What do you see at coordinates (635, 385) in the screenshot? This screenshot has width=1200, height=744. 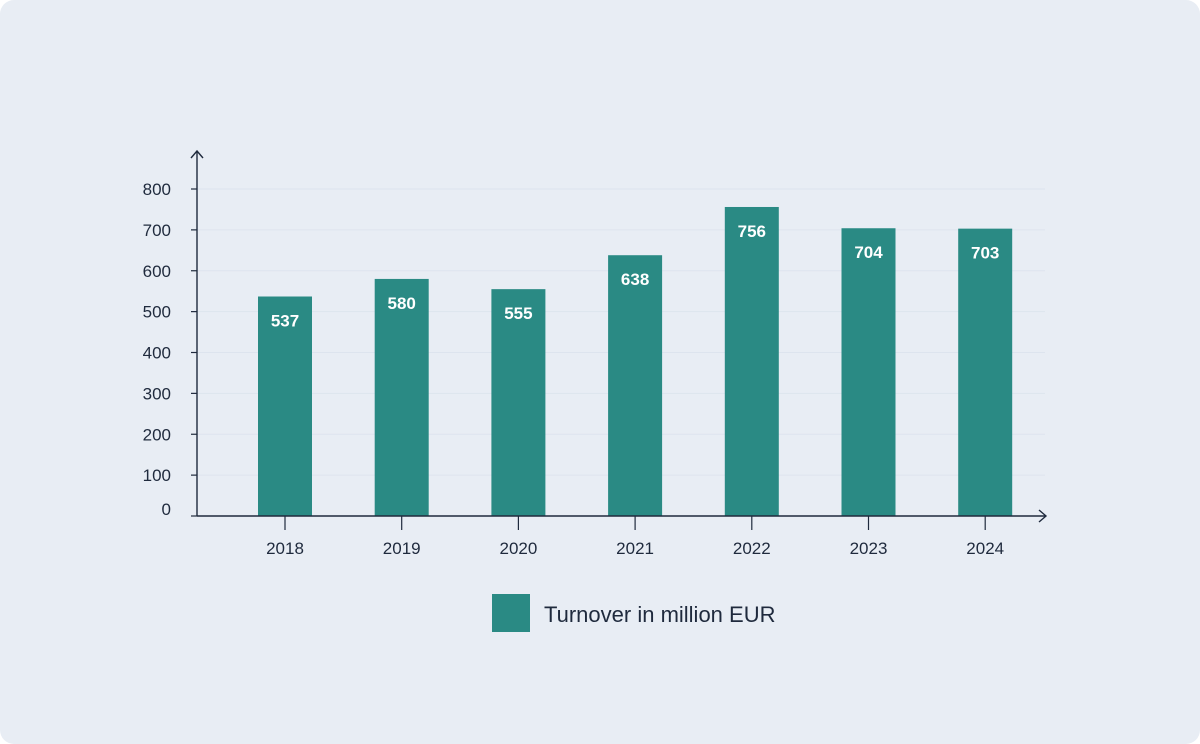 I see `bar-2021` at bounding box center [635, 385].